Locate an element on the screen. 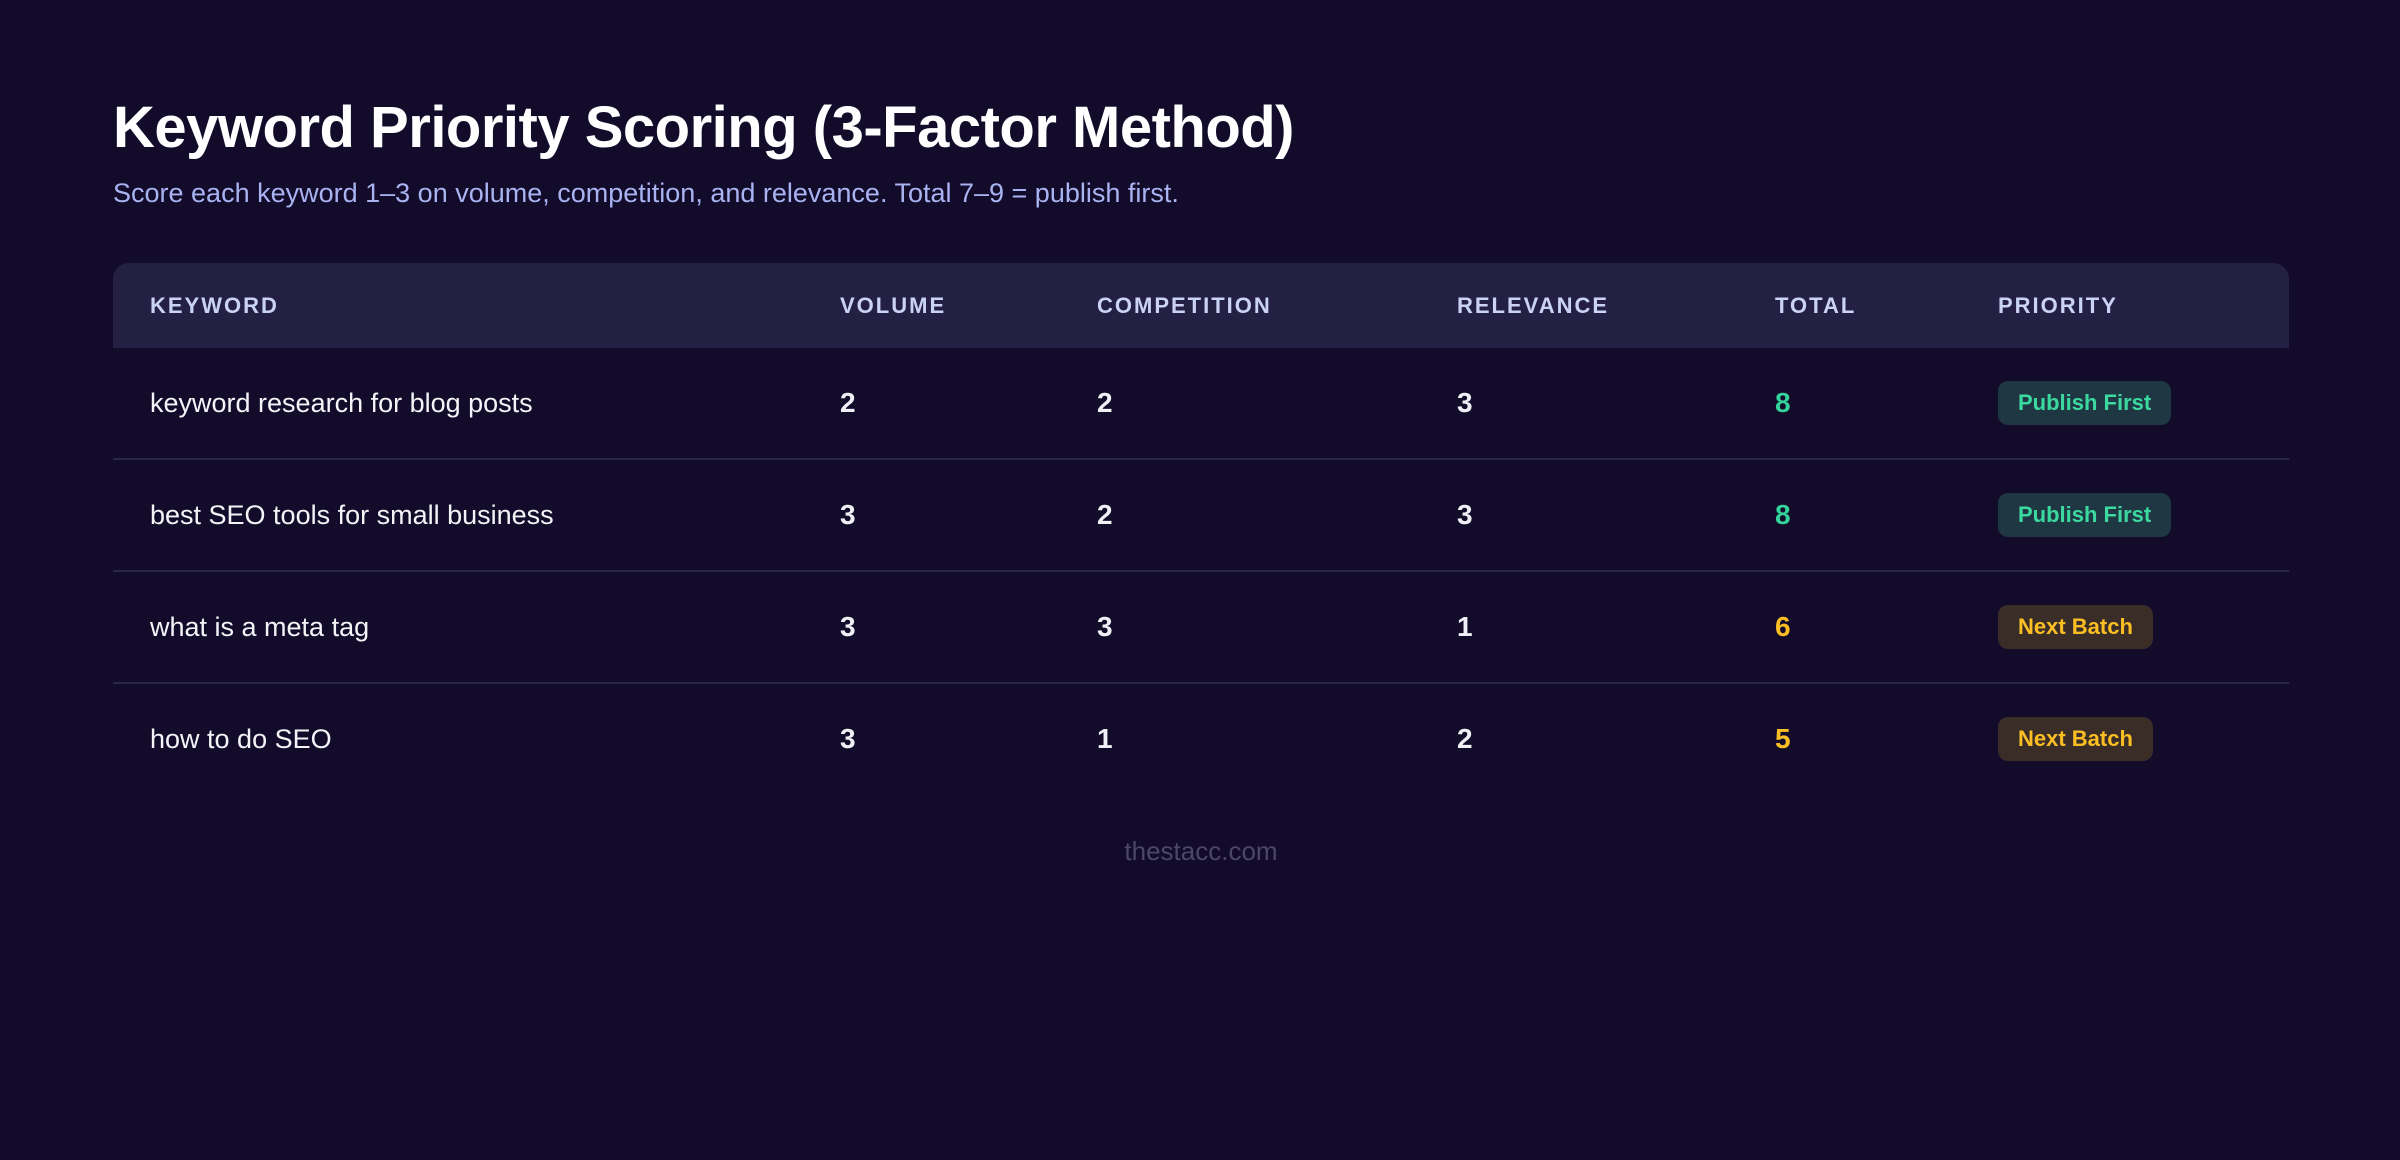 The width and height of the screenshot is (2400, 1160). keyword-cell: how to do SEO is located at coordinates (241, 738).